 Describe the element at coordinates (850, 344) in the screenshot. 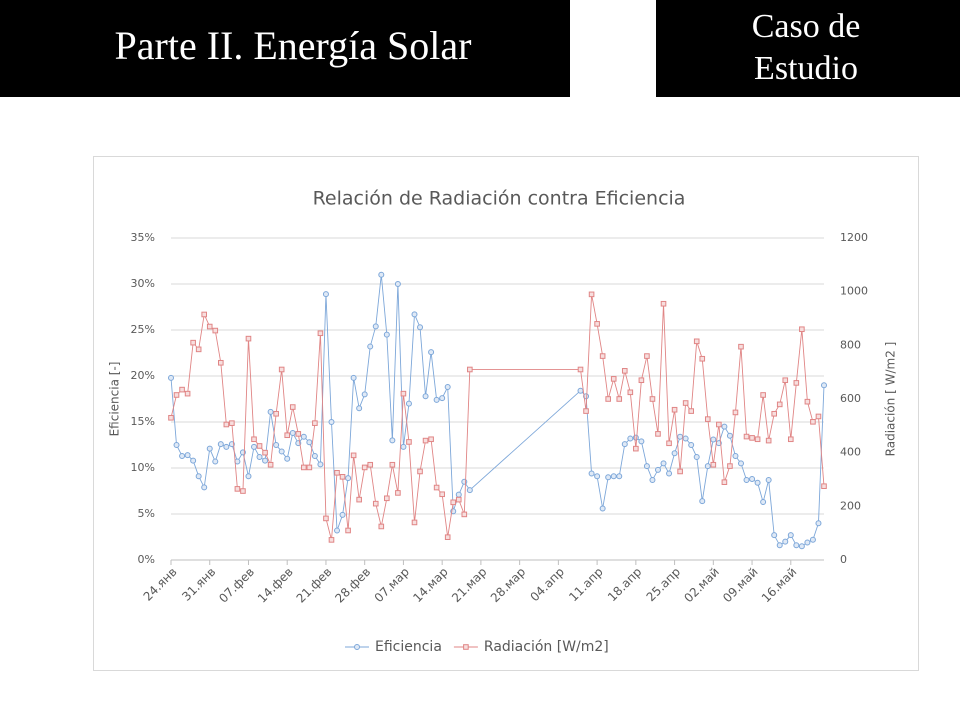

I see `y2-tick-label: 800` at that location.